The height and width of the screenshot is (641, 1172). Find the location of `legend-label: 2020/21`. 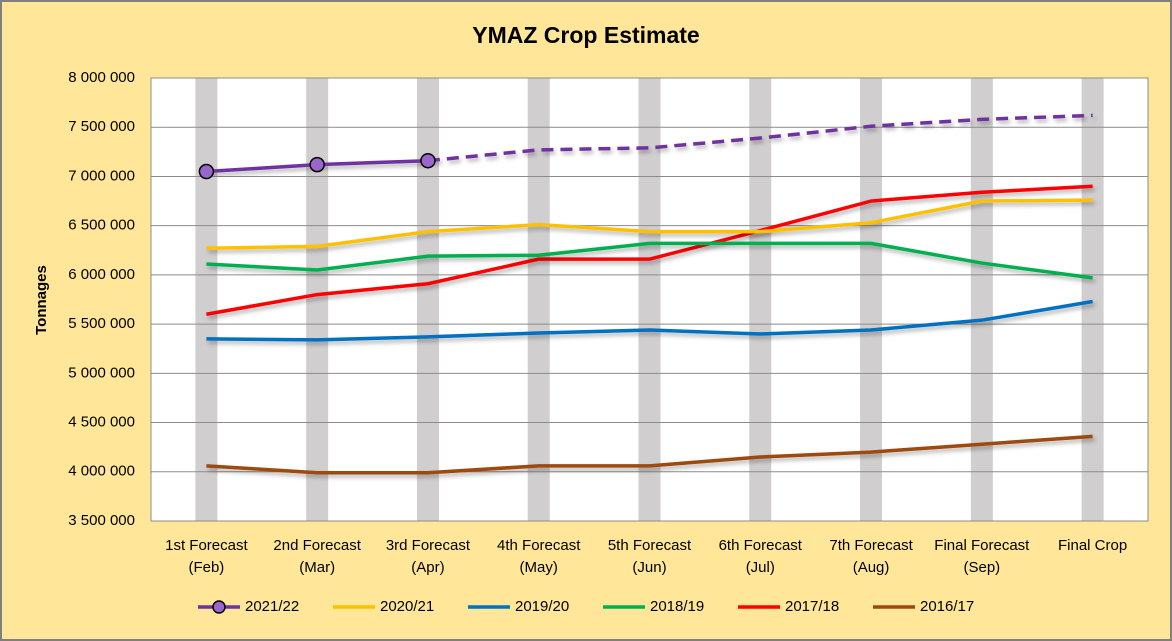

legend-label: 2020/21 is located at coordinates (407, 606).